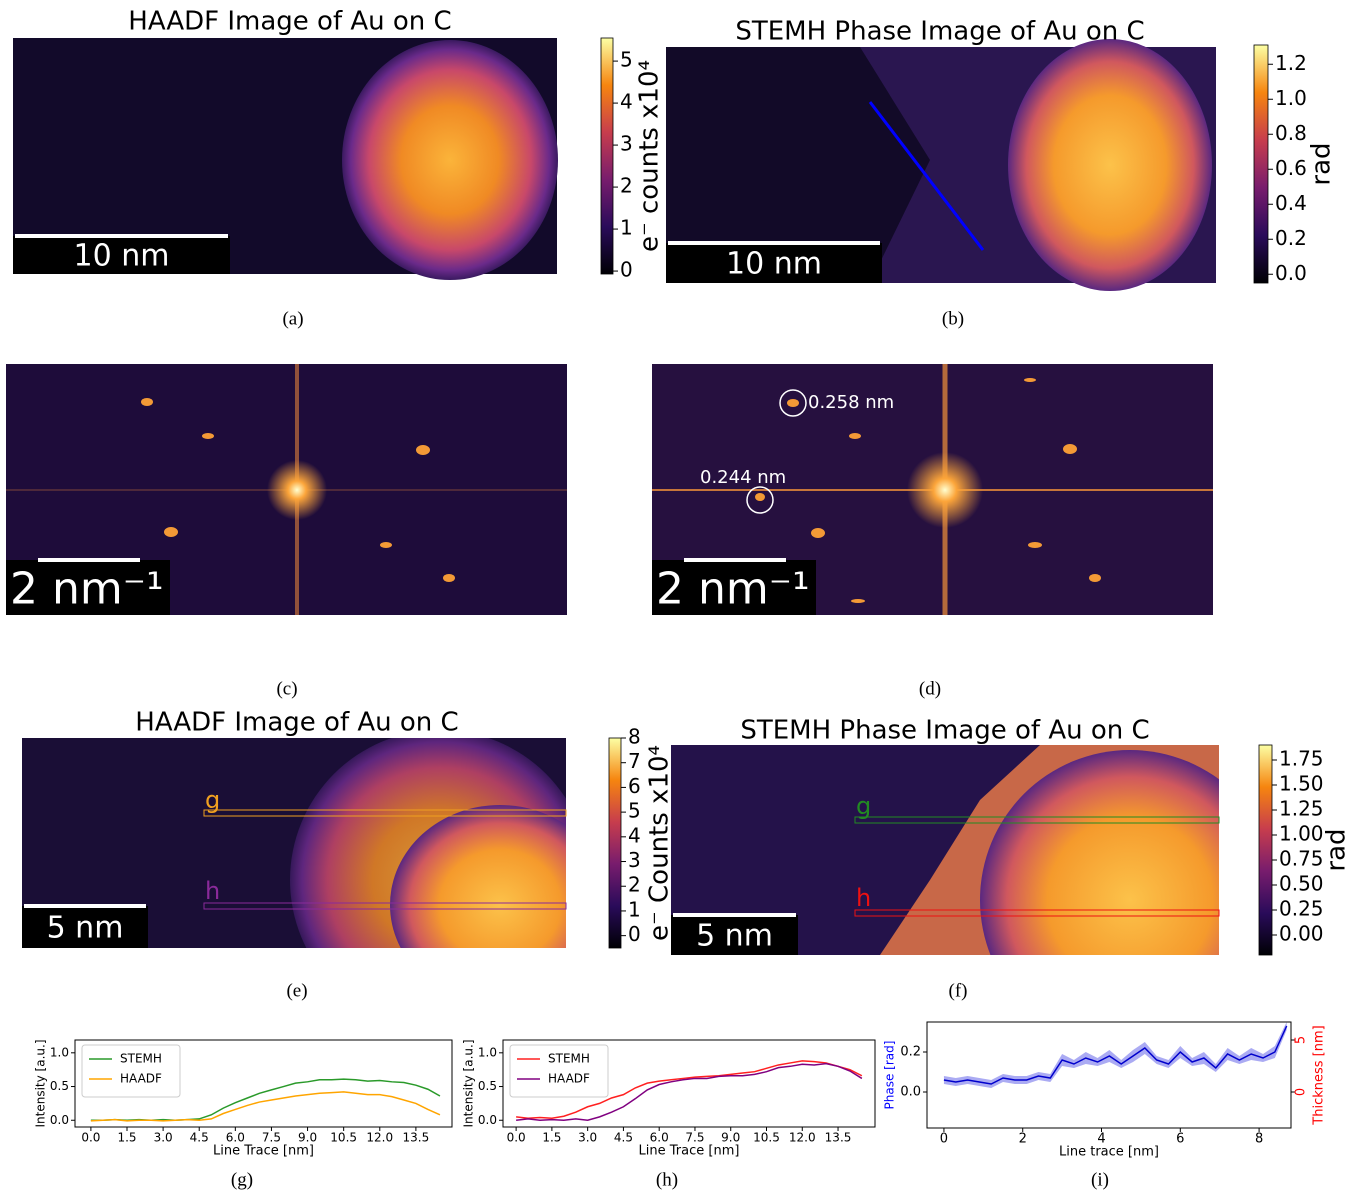 The height and width of the screenshot is (1192, 1351). What do you see at coordinates (634, 885) in the screenshot?
I see `colorbar-tick-label: 2` at bounding box center [634, 885].